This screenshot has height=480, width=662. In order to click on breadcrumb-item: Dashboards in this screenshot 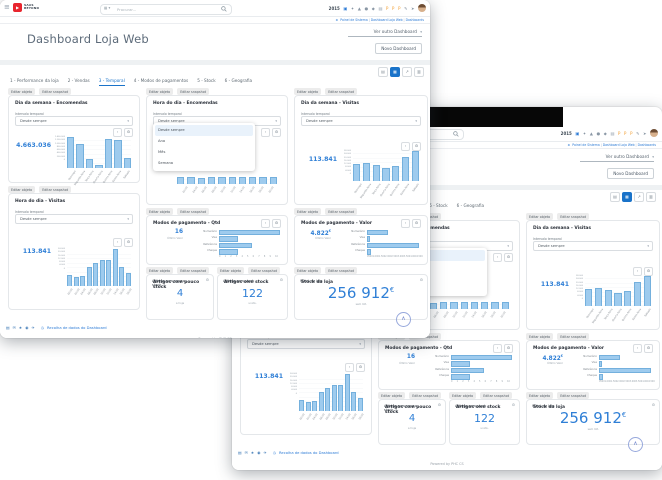, I will do `click(646, 144)`.